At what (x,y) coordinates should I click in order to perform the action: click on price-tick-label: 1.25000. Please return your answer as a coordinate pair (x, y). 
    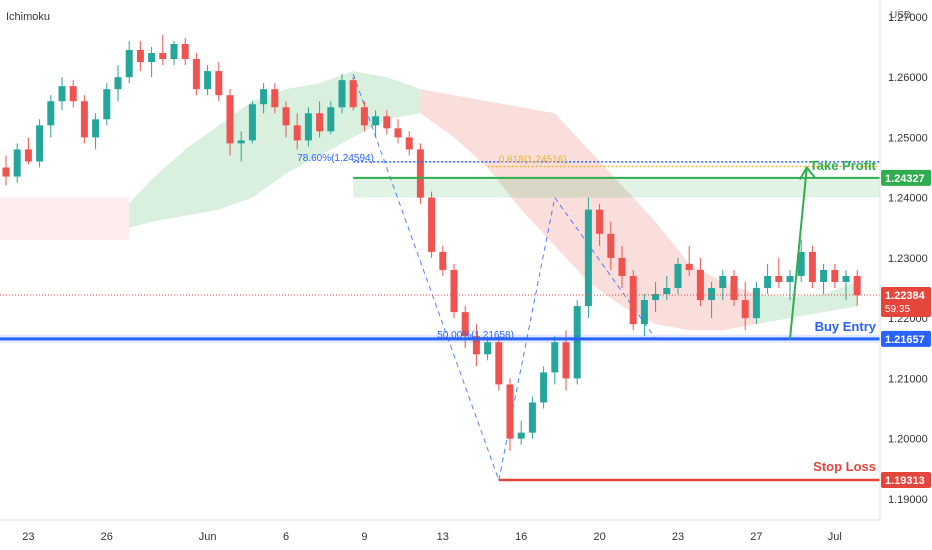
    Looking at the image, I should click on (908, 138).